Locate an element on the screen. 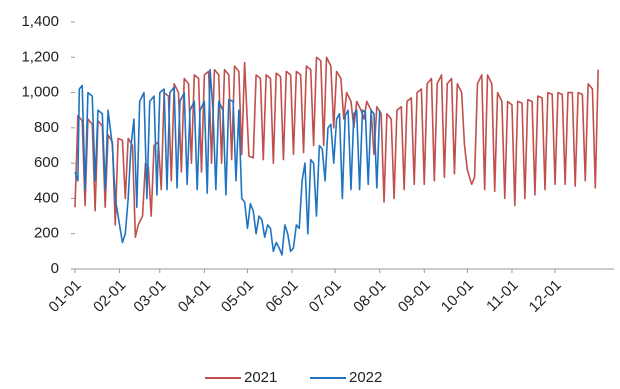 Image resolution: width=620 pixels, height=389 pixels. y-tick-label: 0 is located at coordinates (55, 268).